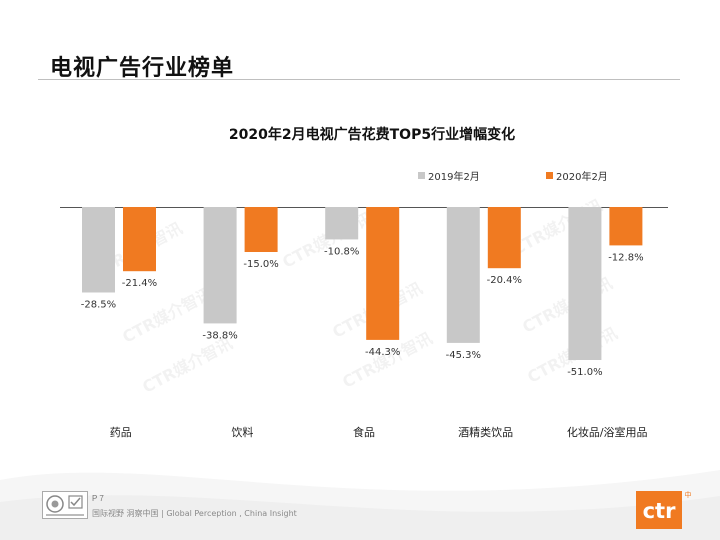 Image resolution: width=720 pixels, height=540 pixels. I want to click on ctr-logo: ctr 中, so click(664, 509).